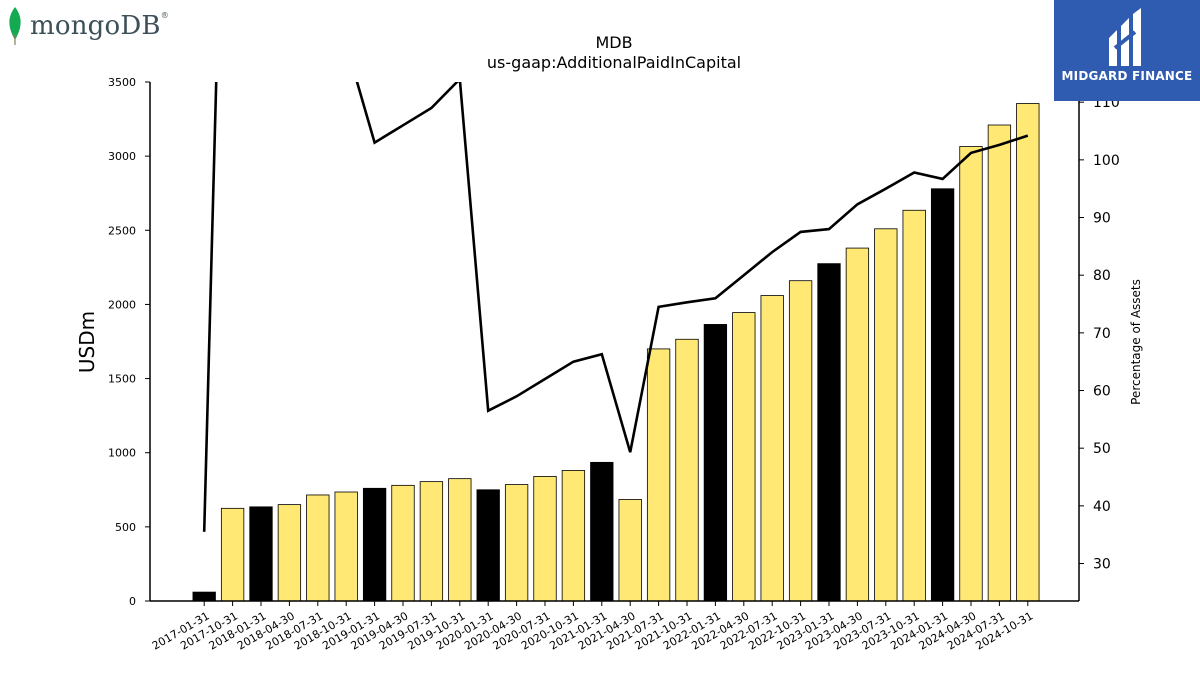  What do you see at coordinates (15, 26) in the screenshot?
I see `leaf-icon` at bounding box center [15, 26].